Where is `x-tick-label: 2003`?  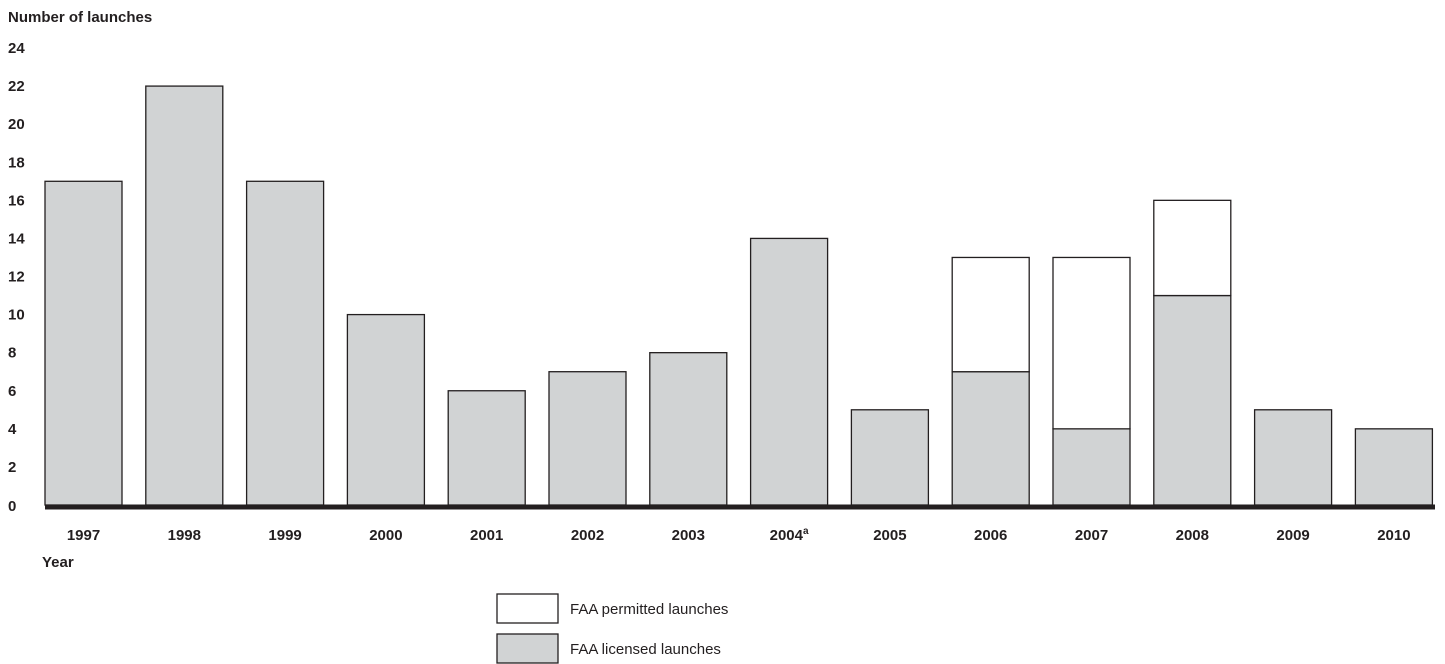
x-tick-label: 2003 is located at coordinates (688, 535).